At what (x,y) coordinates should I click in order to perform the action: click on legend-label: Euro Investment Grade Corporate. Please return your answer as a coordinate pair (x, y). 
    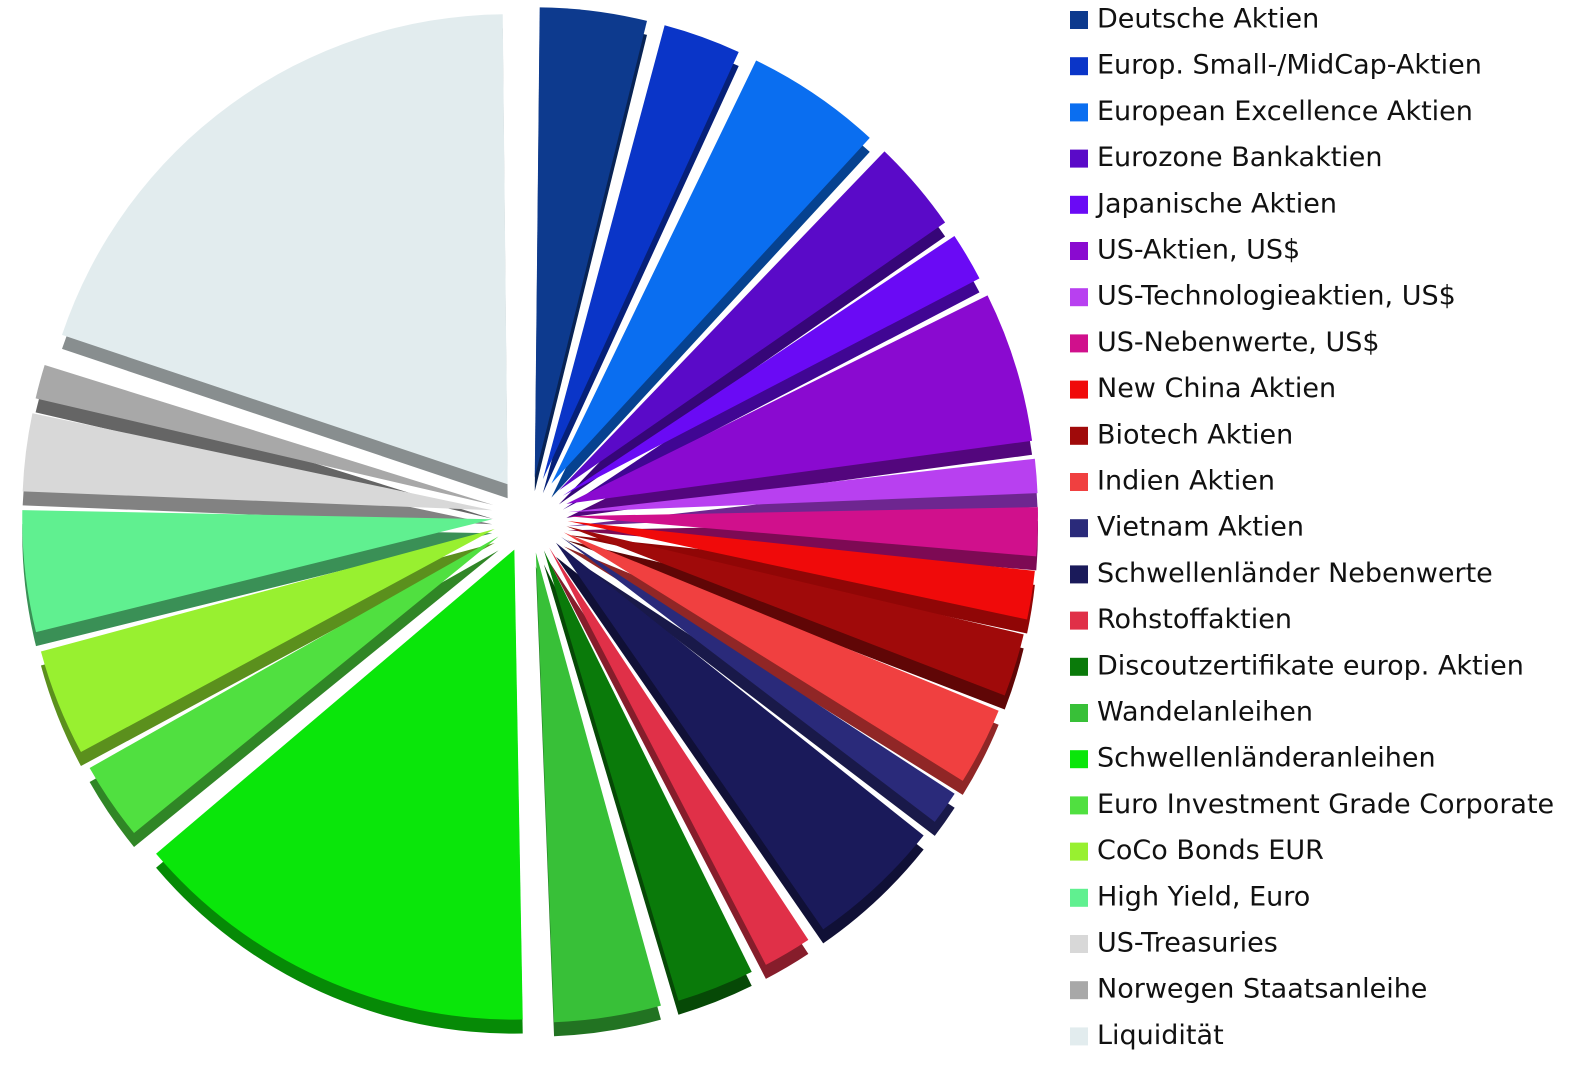
    Looking at the image, I should click on (1325, 804).